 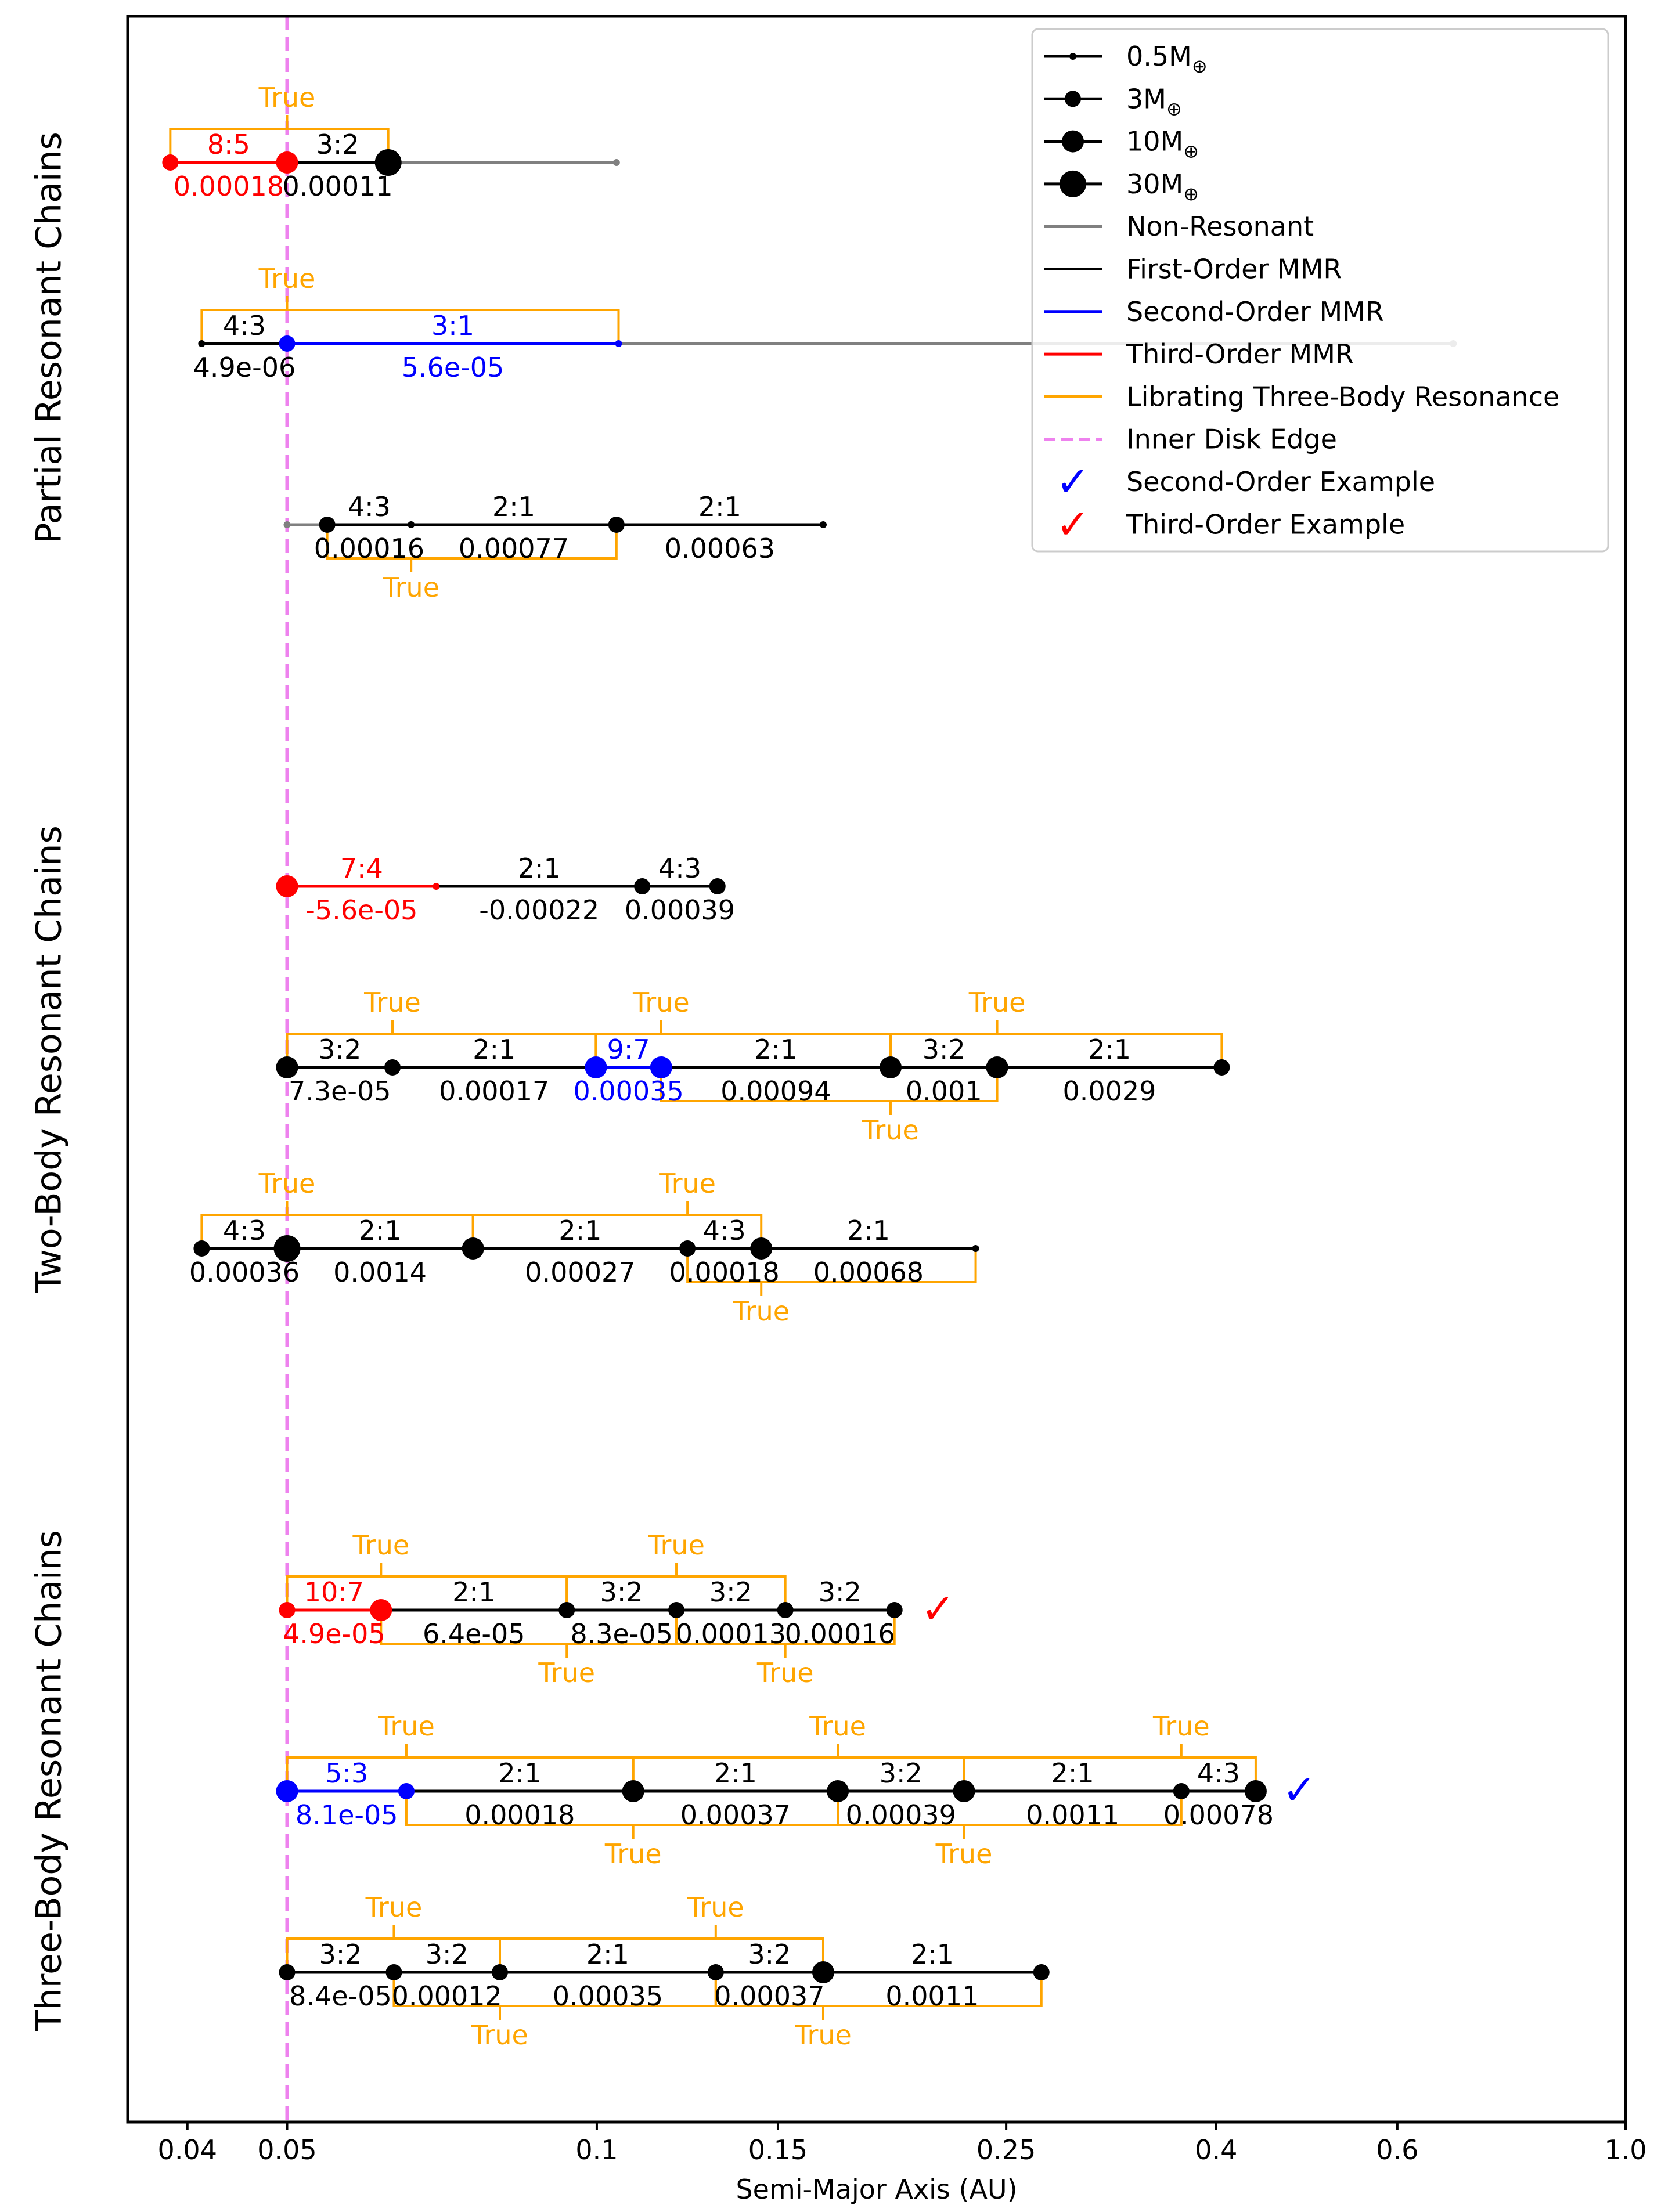 I want to click on resonance-offset-label: 0.00011, so click(x=337, y=186).